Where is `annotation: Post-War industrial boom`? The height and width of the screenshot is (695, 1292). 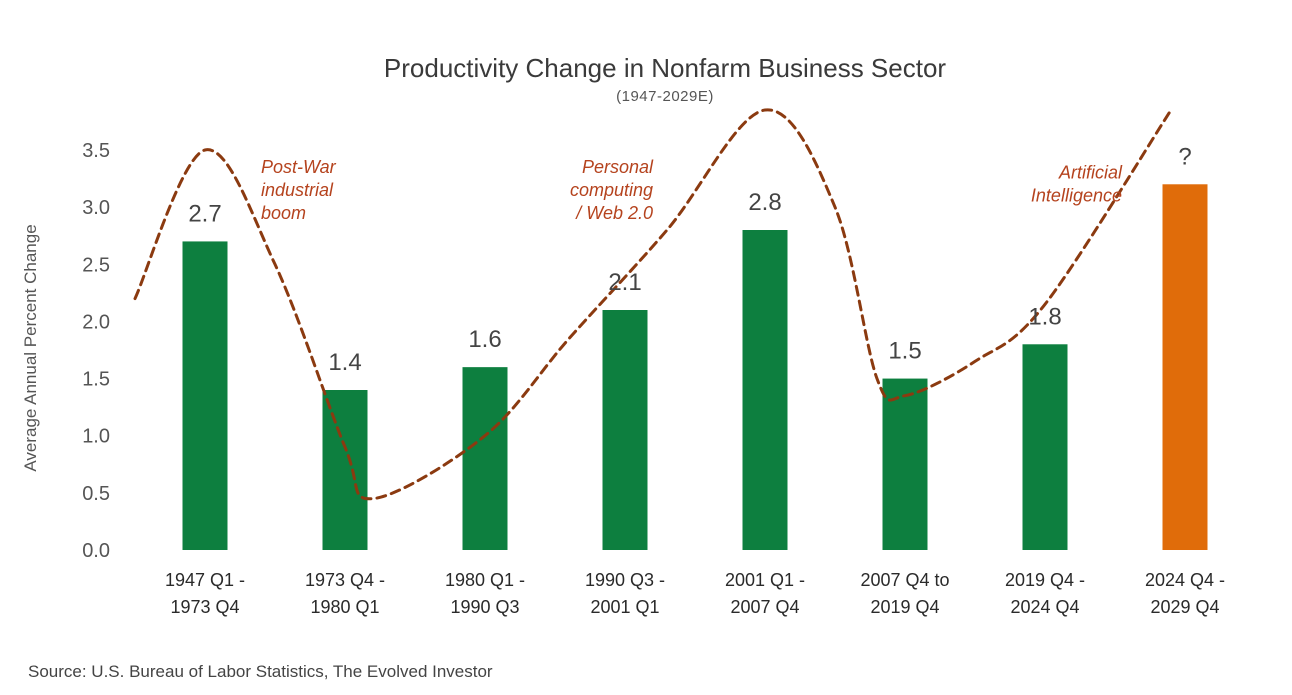 annotation: Post-War industrial boom is located at coordinates (299, 190).